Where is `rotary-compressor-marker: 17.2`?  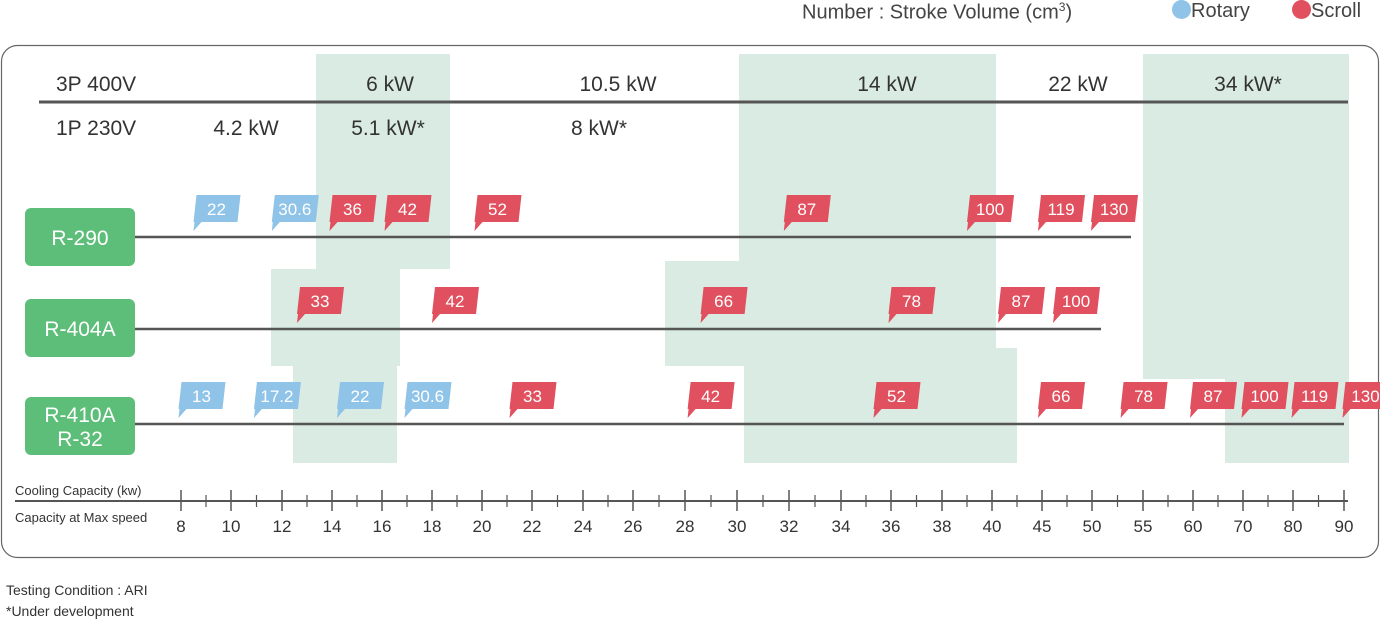 rotary-compressor-marker: 17.2 is located at coordinates (277, 400).